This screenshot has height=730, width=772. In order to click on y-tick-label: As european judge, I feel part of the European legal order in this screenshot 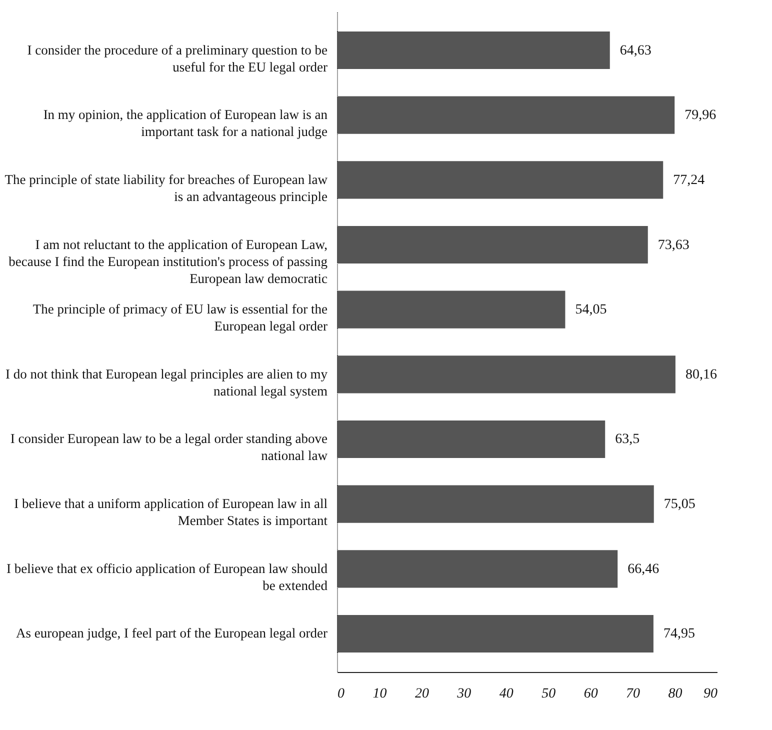, I will do `click(172, 633)`.